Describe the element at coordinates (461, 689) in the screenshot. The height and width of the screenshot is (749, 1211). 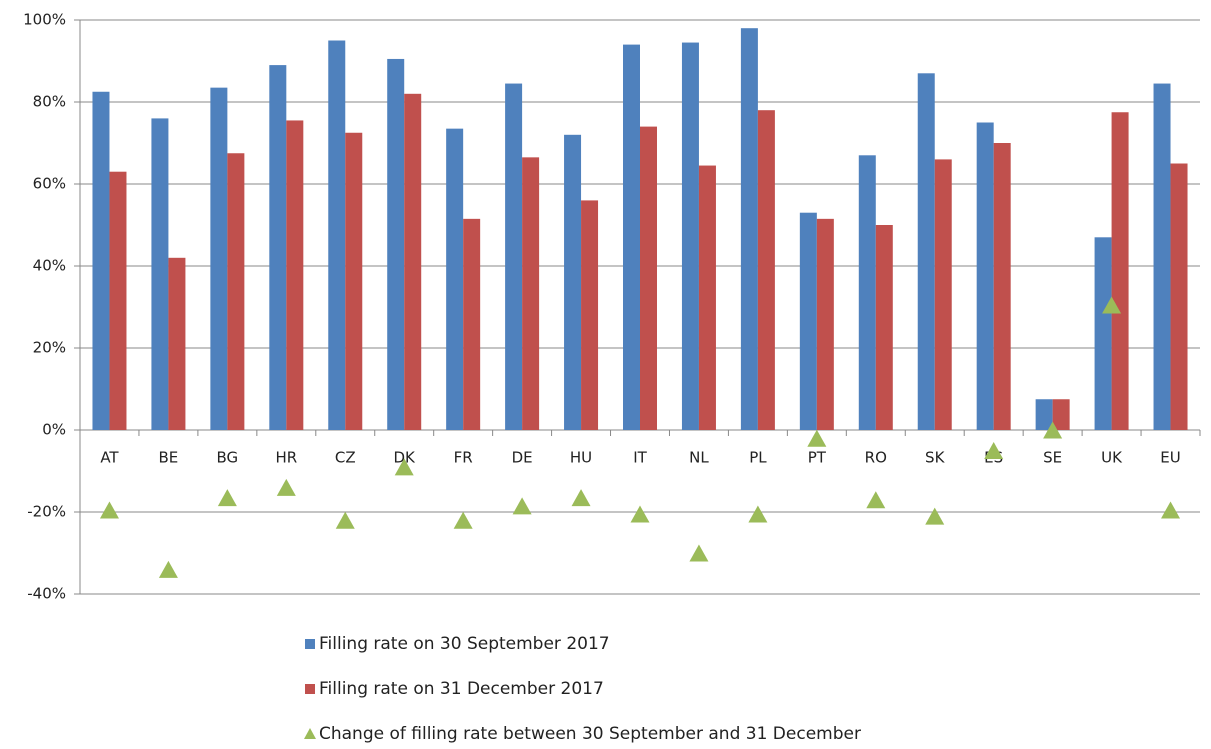
I see `legend-label: Filling rate on 31 December 2017` at that location.